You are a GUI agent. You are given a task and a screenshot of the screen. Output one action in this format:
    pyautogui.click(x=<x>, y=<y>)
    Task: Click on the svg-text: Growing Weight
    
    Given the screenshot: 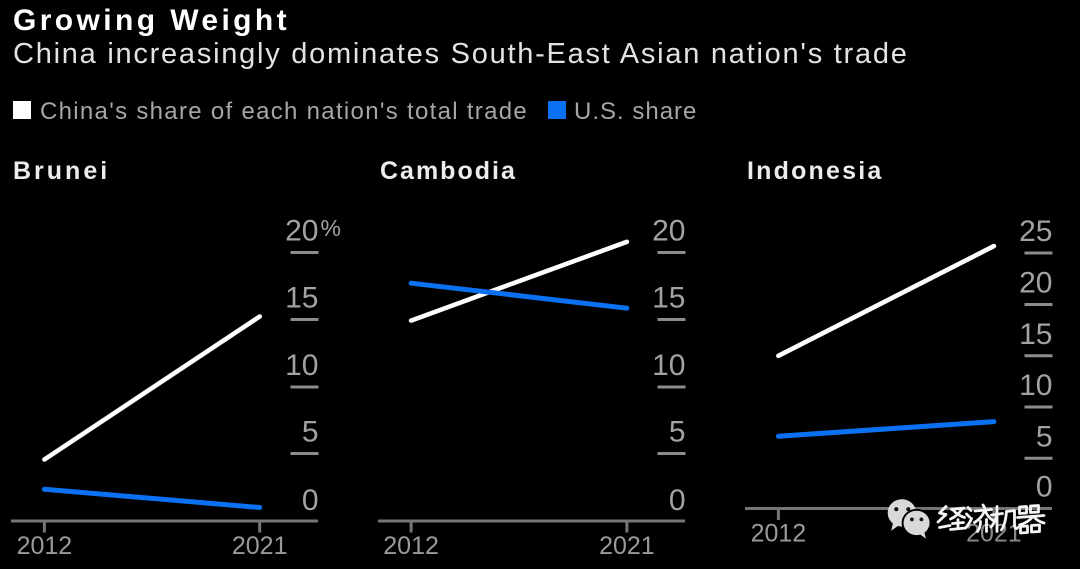 What is the action you would take?
    pyautogui.click(x=151, y=20)
    